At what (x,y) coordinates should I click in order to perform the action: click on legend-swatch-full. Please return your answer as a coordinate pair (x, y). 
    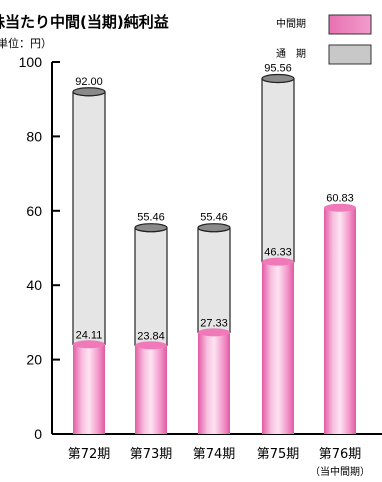
    Looking at the image, I should click on (350, 54).